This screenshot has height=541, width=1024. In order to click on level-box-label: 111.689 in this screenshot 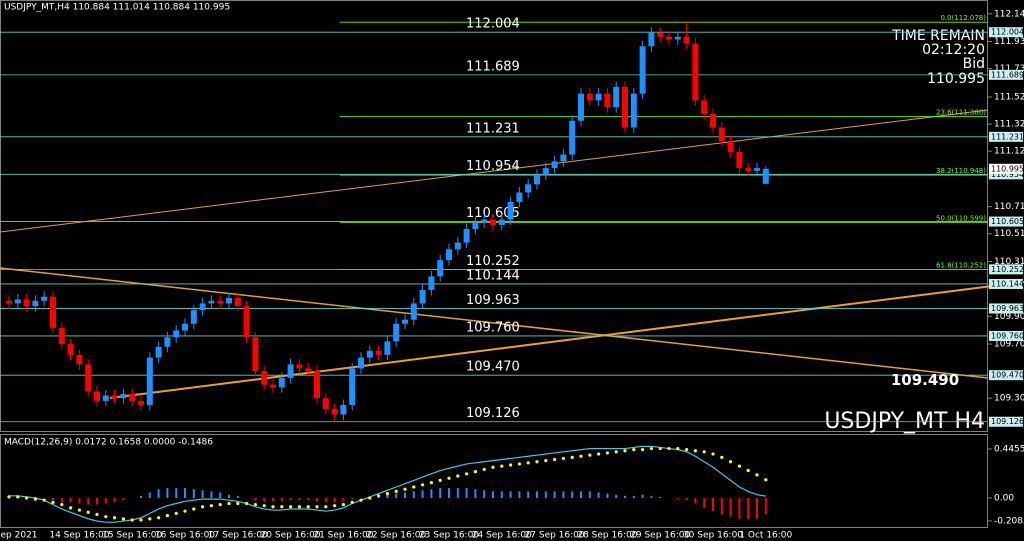, I will do `click(1007, 74)`.